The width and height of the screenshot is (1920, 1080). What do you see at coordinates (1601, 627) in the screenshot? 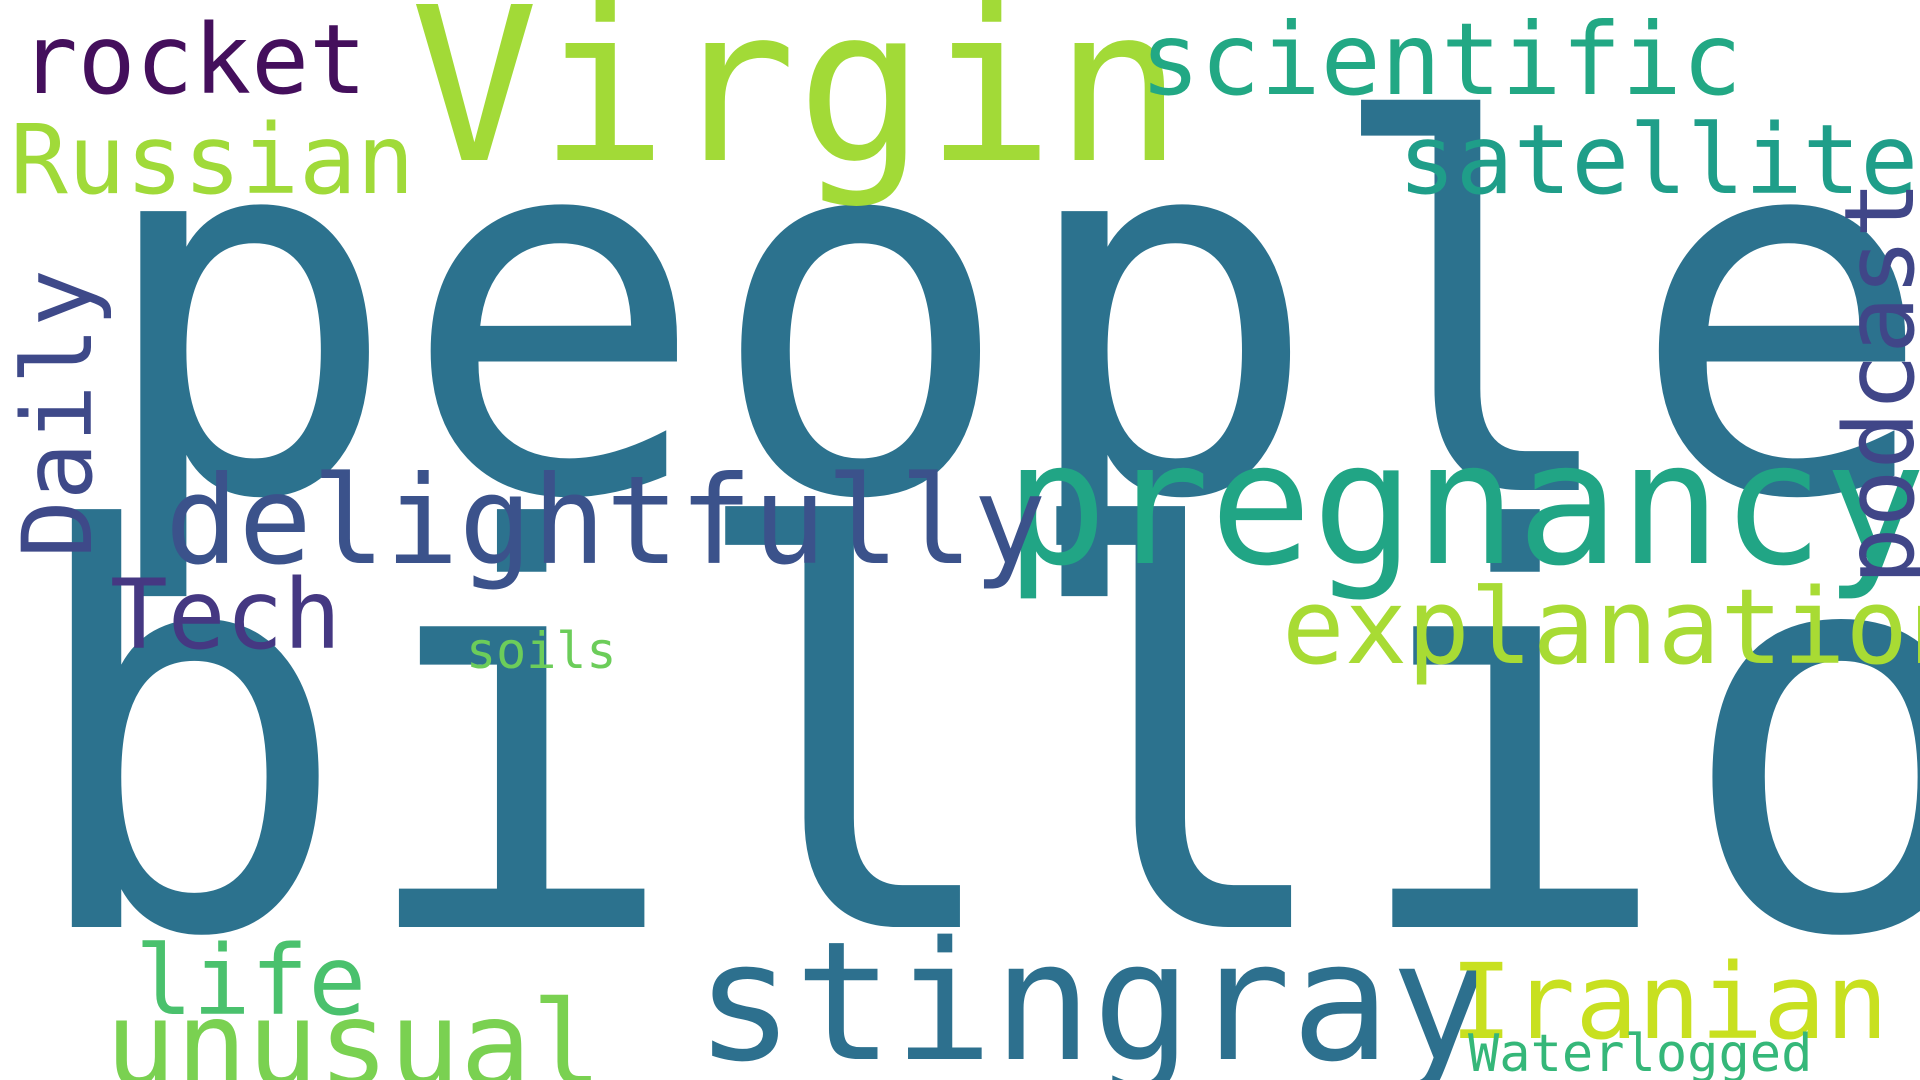
I see `word-explanation: explanation` at bounding box center [1601, 627].